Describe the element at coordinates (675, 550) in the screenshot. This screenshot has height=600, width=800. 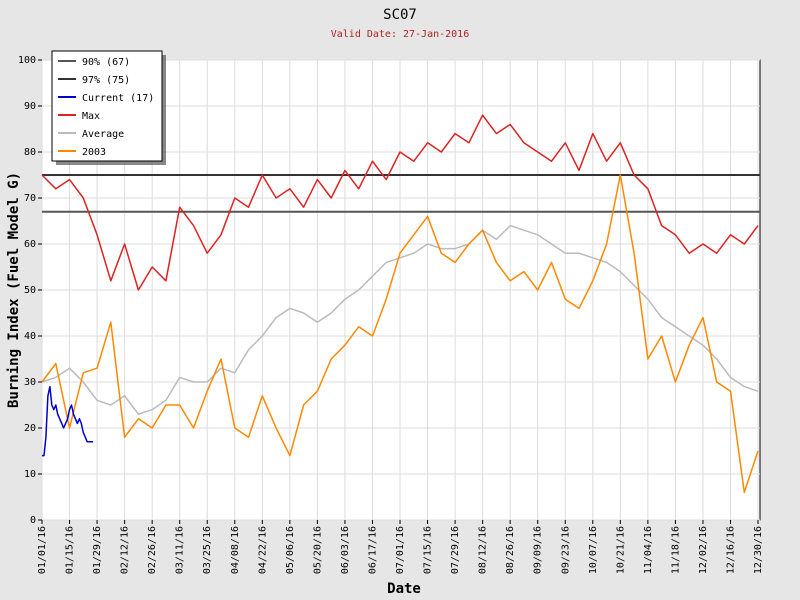
I see `x-tick-label: 11/18/16` at that location.